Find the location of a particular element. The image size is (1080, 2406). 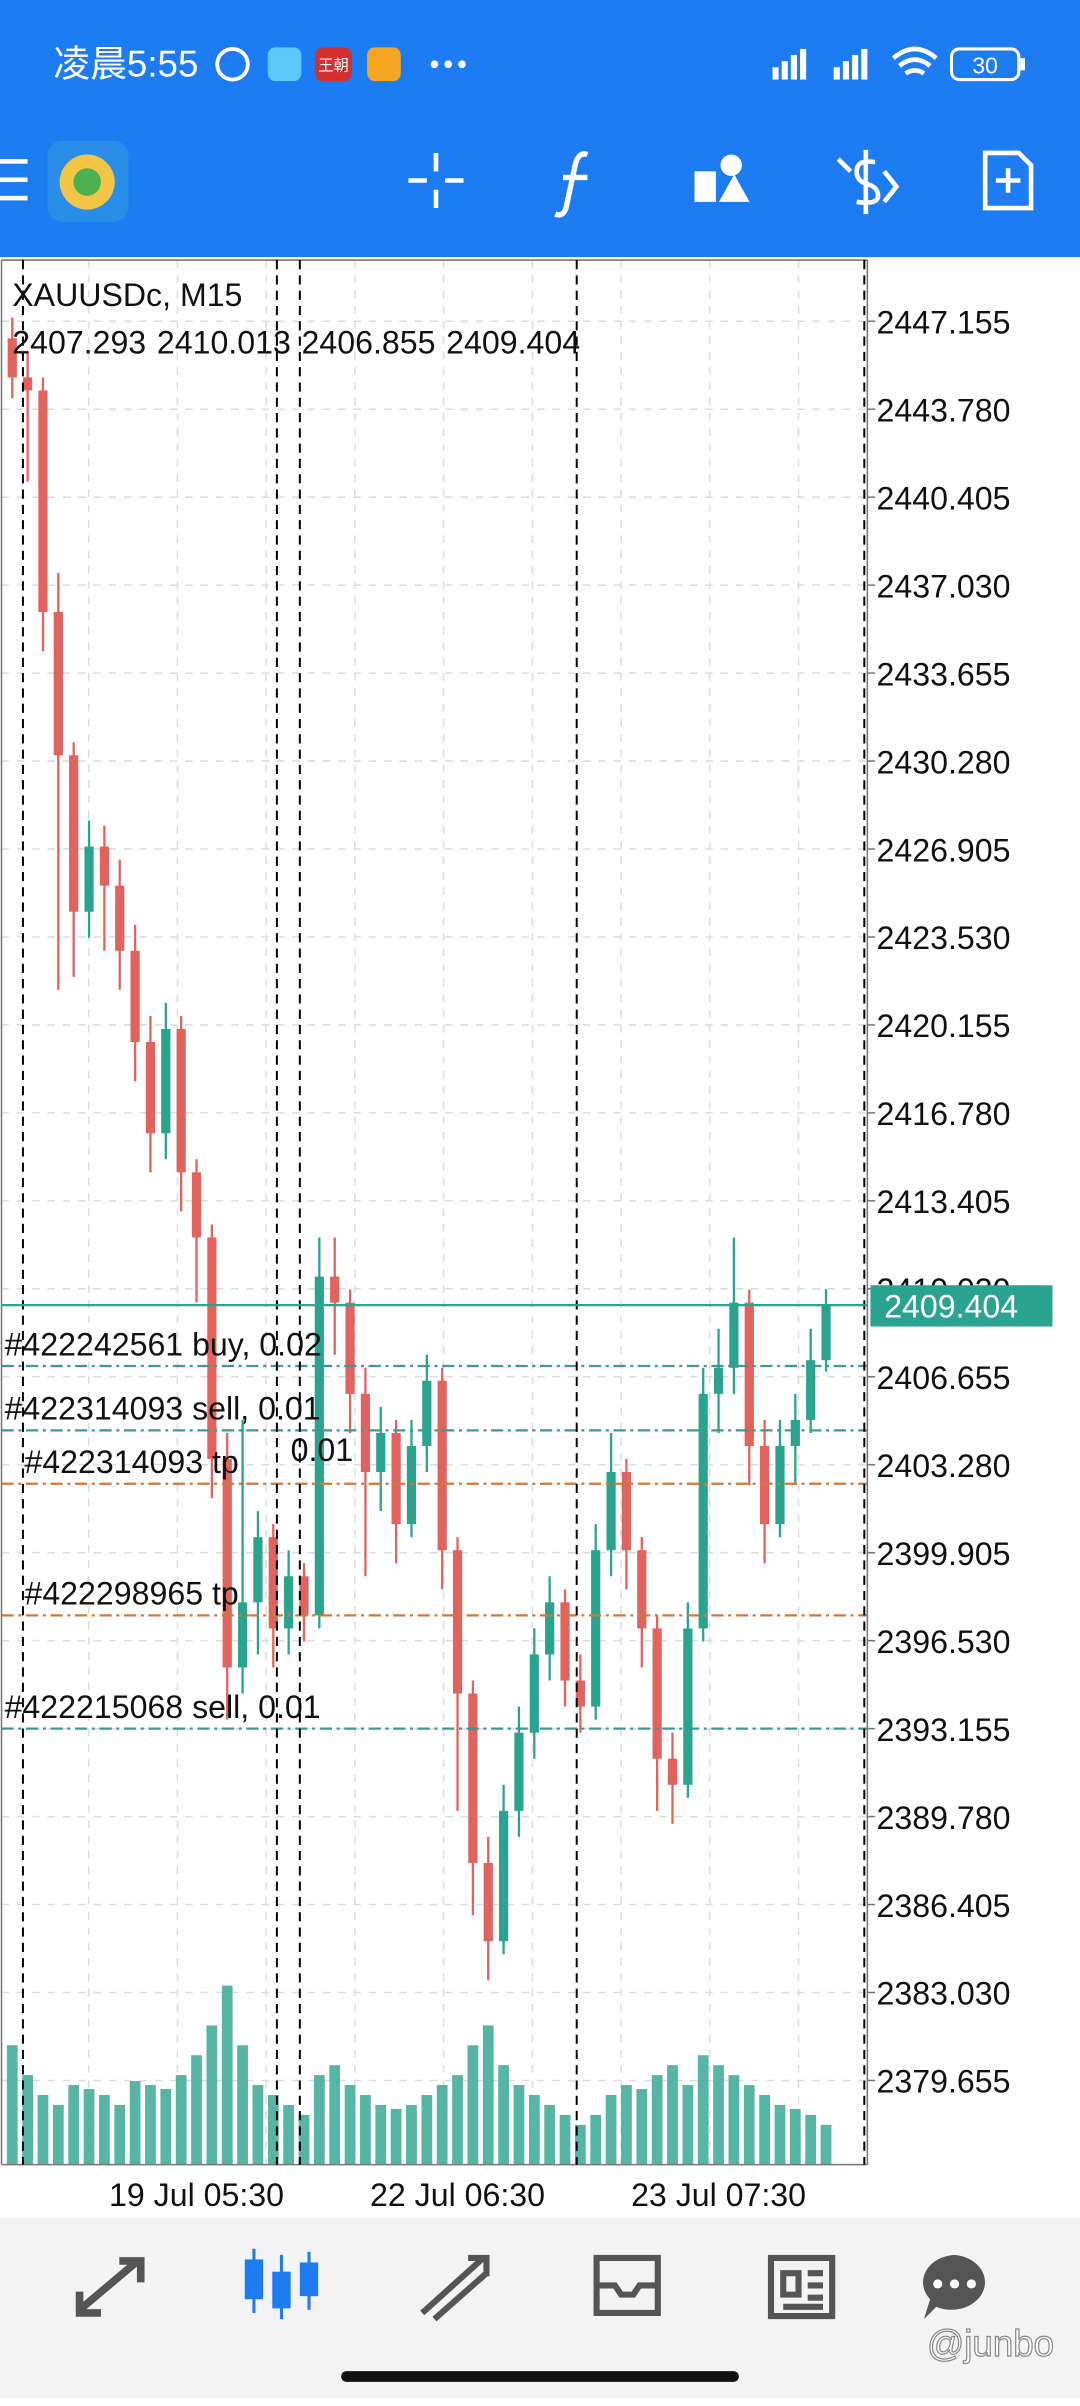

order-label: #422215068 sell, 0.01 is located at coordinates (163, 1707).